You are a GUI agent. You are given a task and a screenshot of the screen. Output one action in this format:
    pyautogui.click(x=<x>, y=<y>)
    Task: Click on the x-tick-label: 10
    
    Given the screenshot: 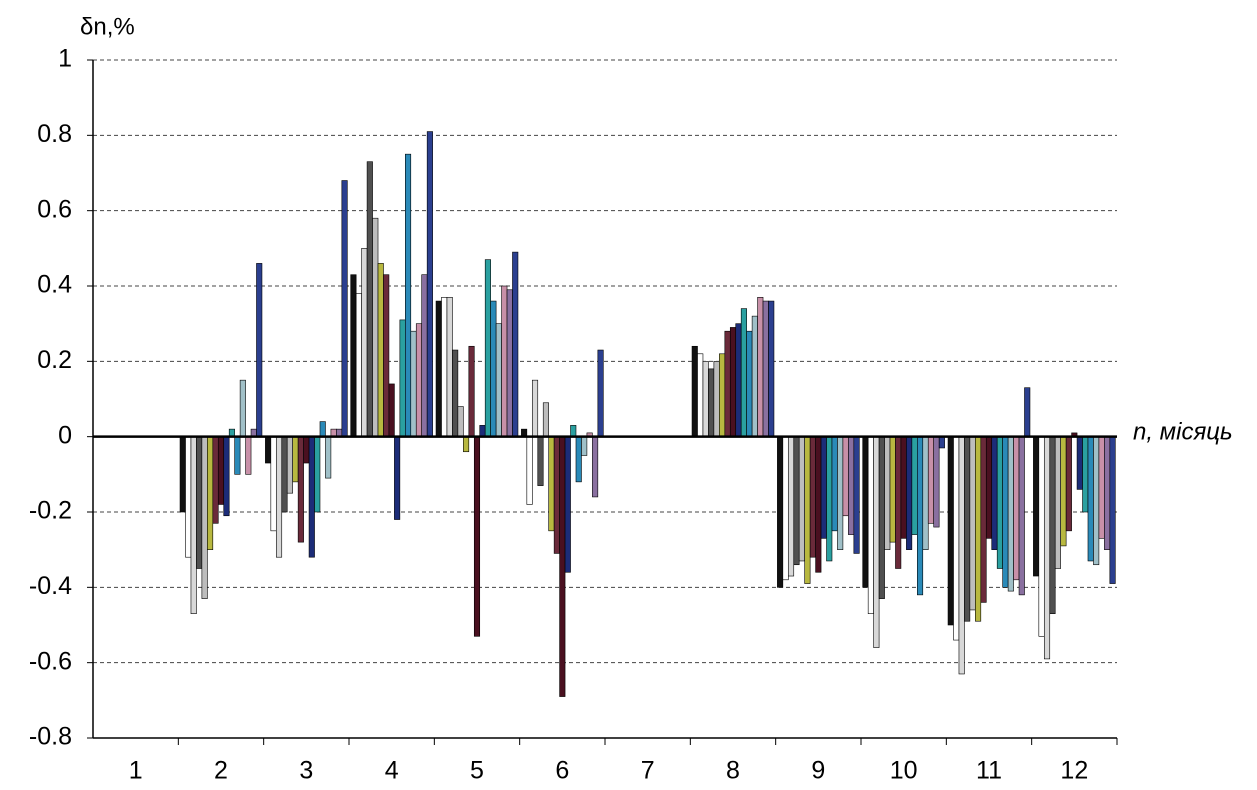 What is the action you would take?
    pyautogui.click(x=904, y=771)
    